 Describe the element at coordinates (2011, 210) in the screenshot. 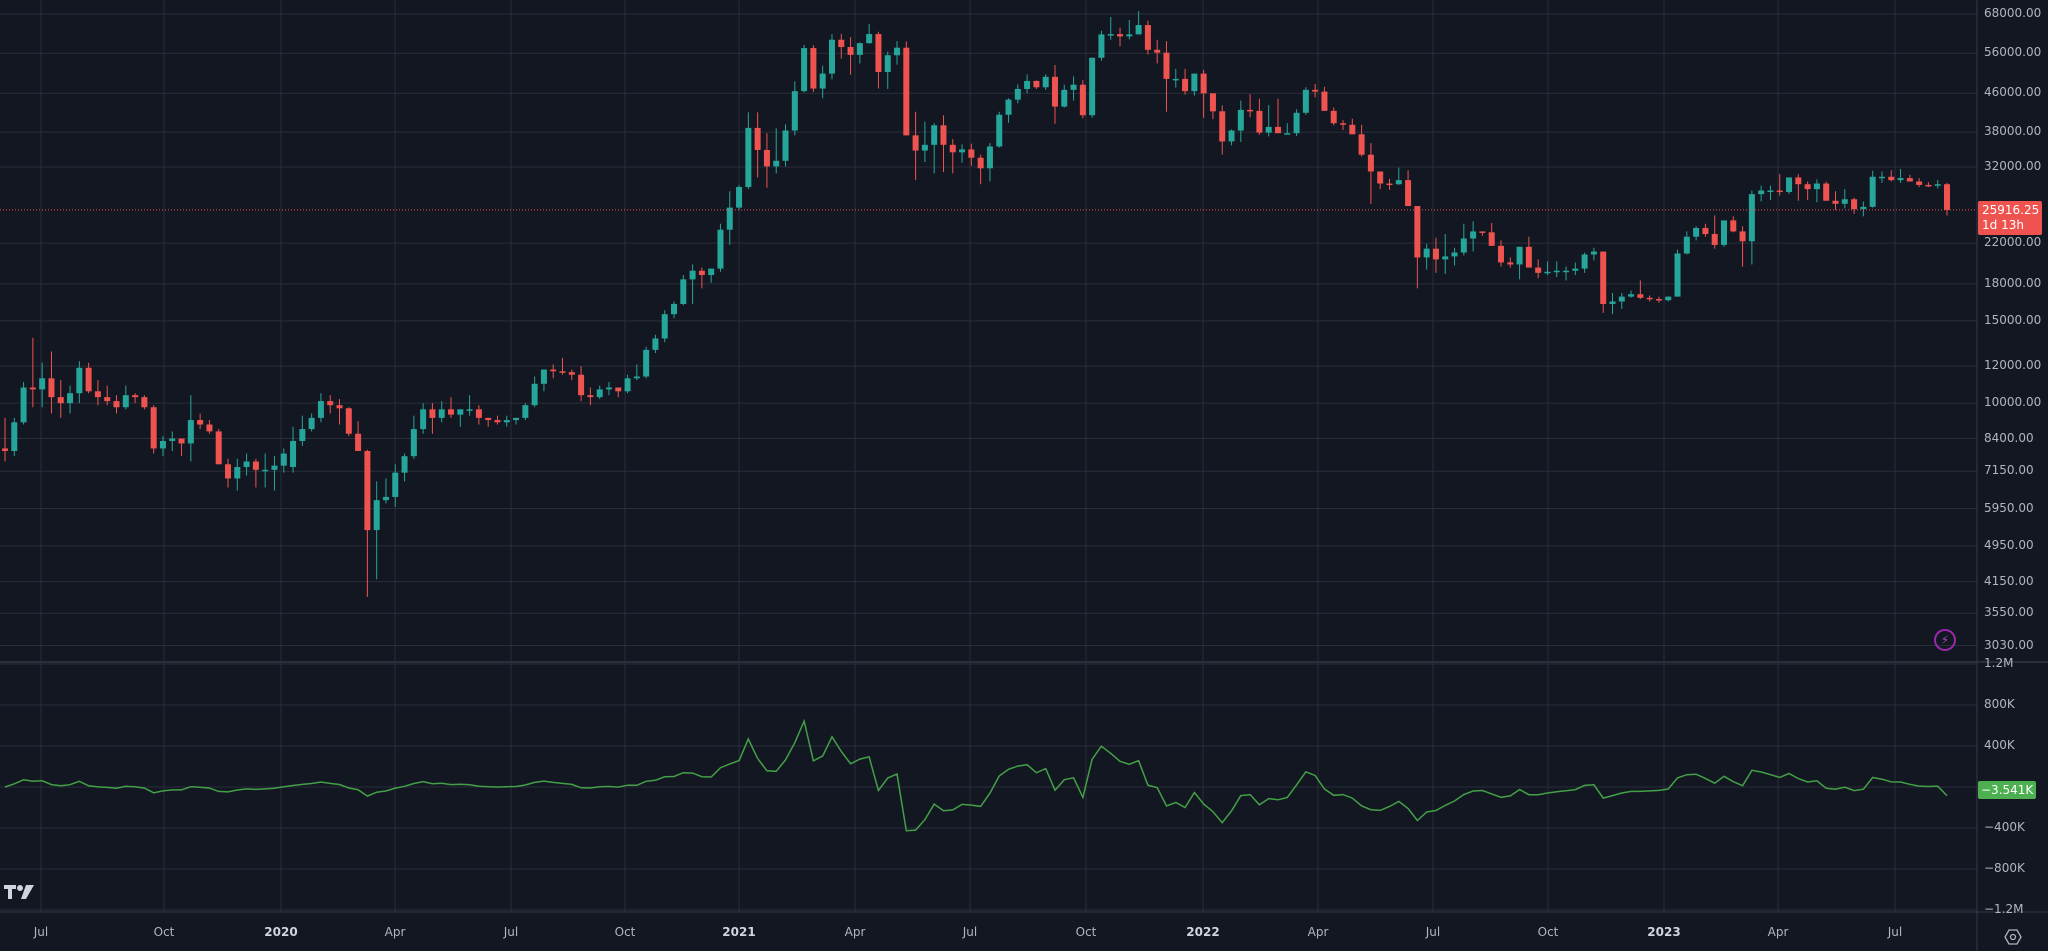

I see `last-price-value: 25916.25` at that location.